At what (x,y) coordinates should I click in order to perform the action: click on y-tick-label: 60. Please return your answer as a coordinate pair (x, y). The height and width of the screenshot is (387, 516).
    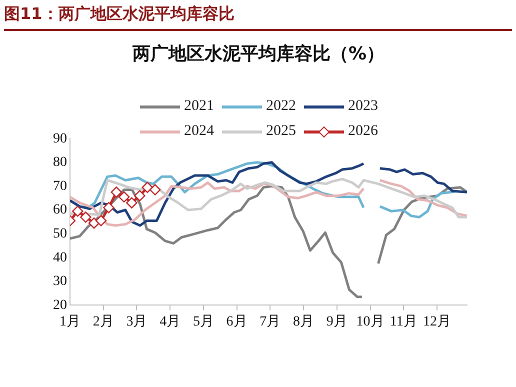
    Looking at the image, I should click on (60, 210).